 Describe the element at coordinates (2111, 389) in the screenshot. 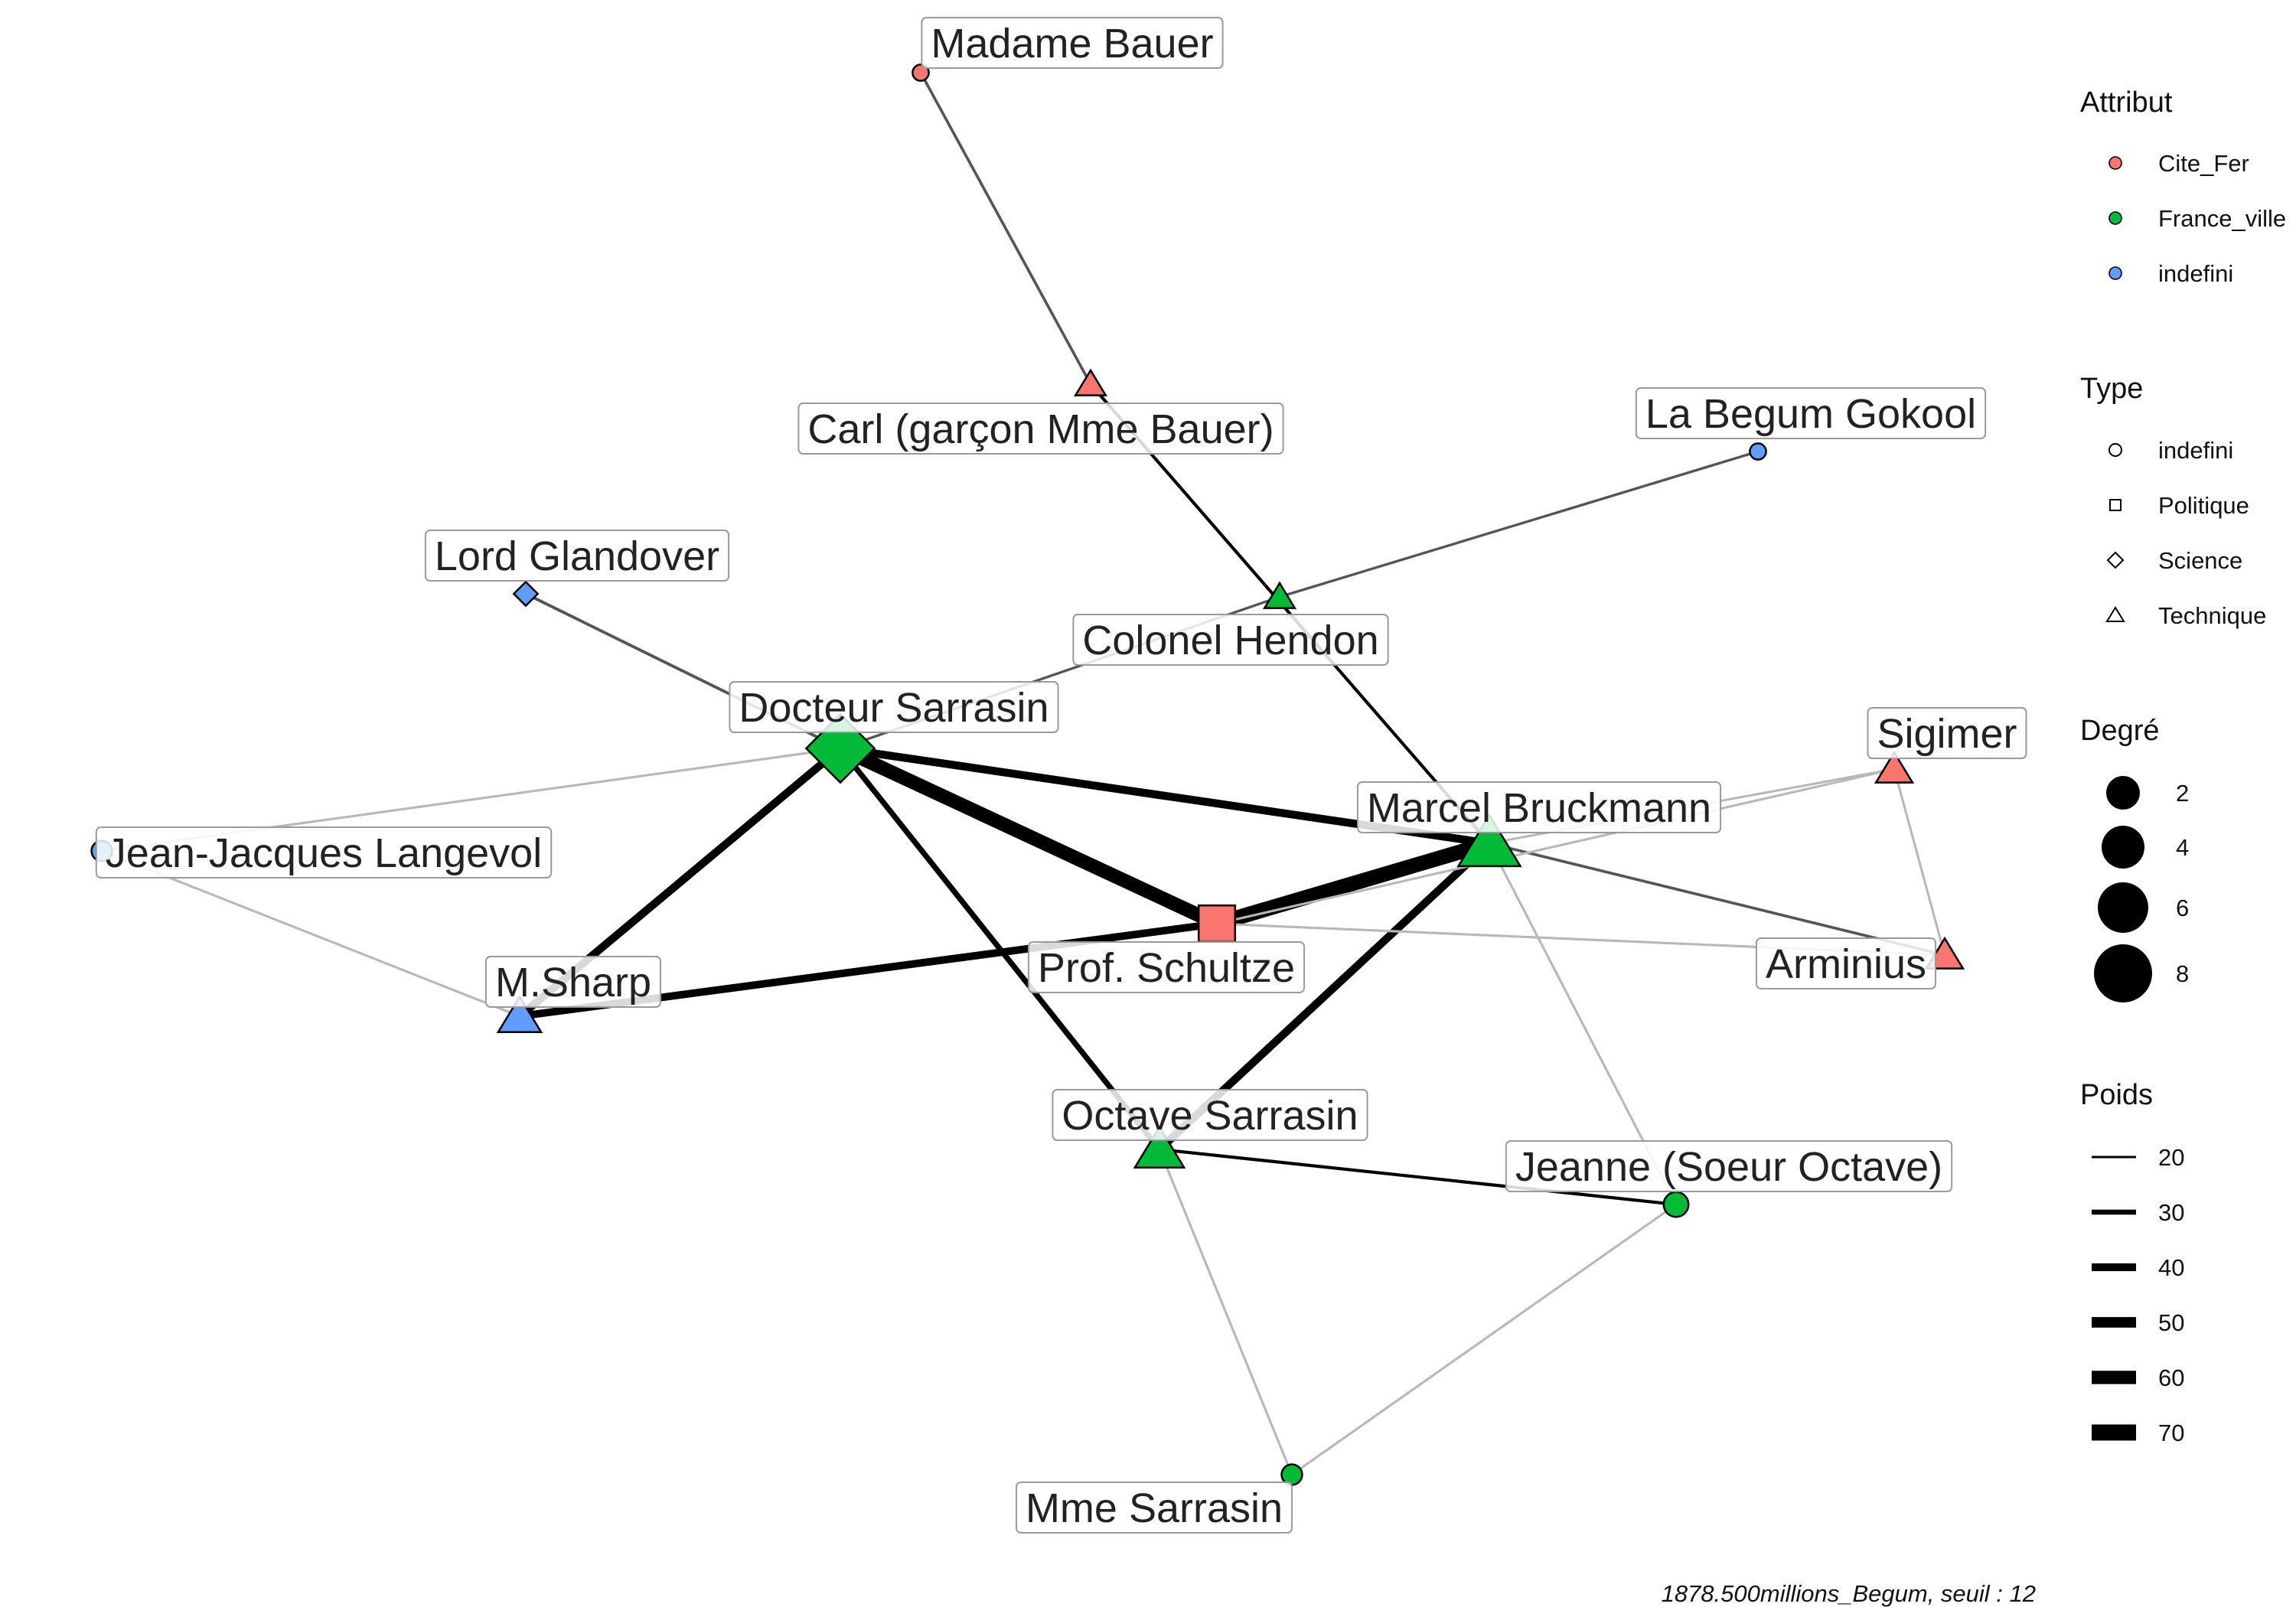

I see `legend-type-title: Type` at that location.